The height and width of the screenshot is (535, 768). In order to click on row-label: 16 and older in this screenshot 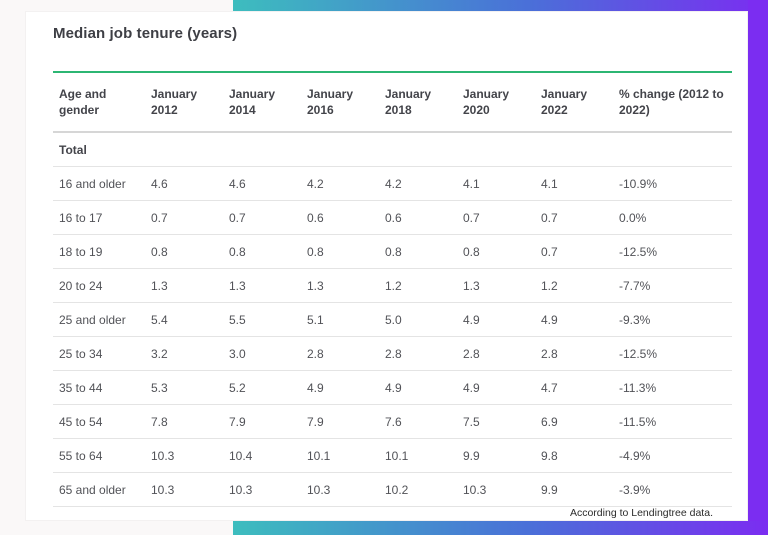, I will do `click(99, 183)`.